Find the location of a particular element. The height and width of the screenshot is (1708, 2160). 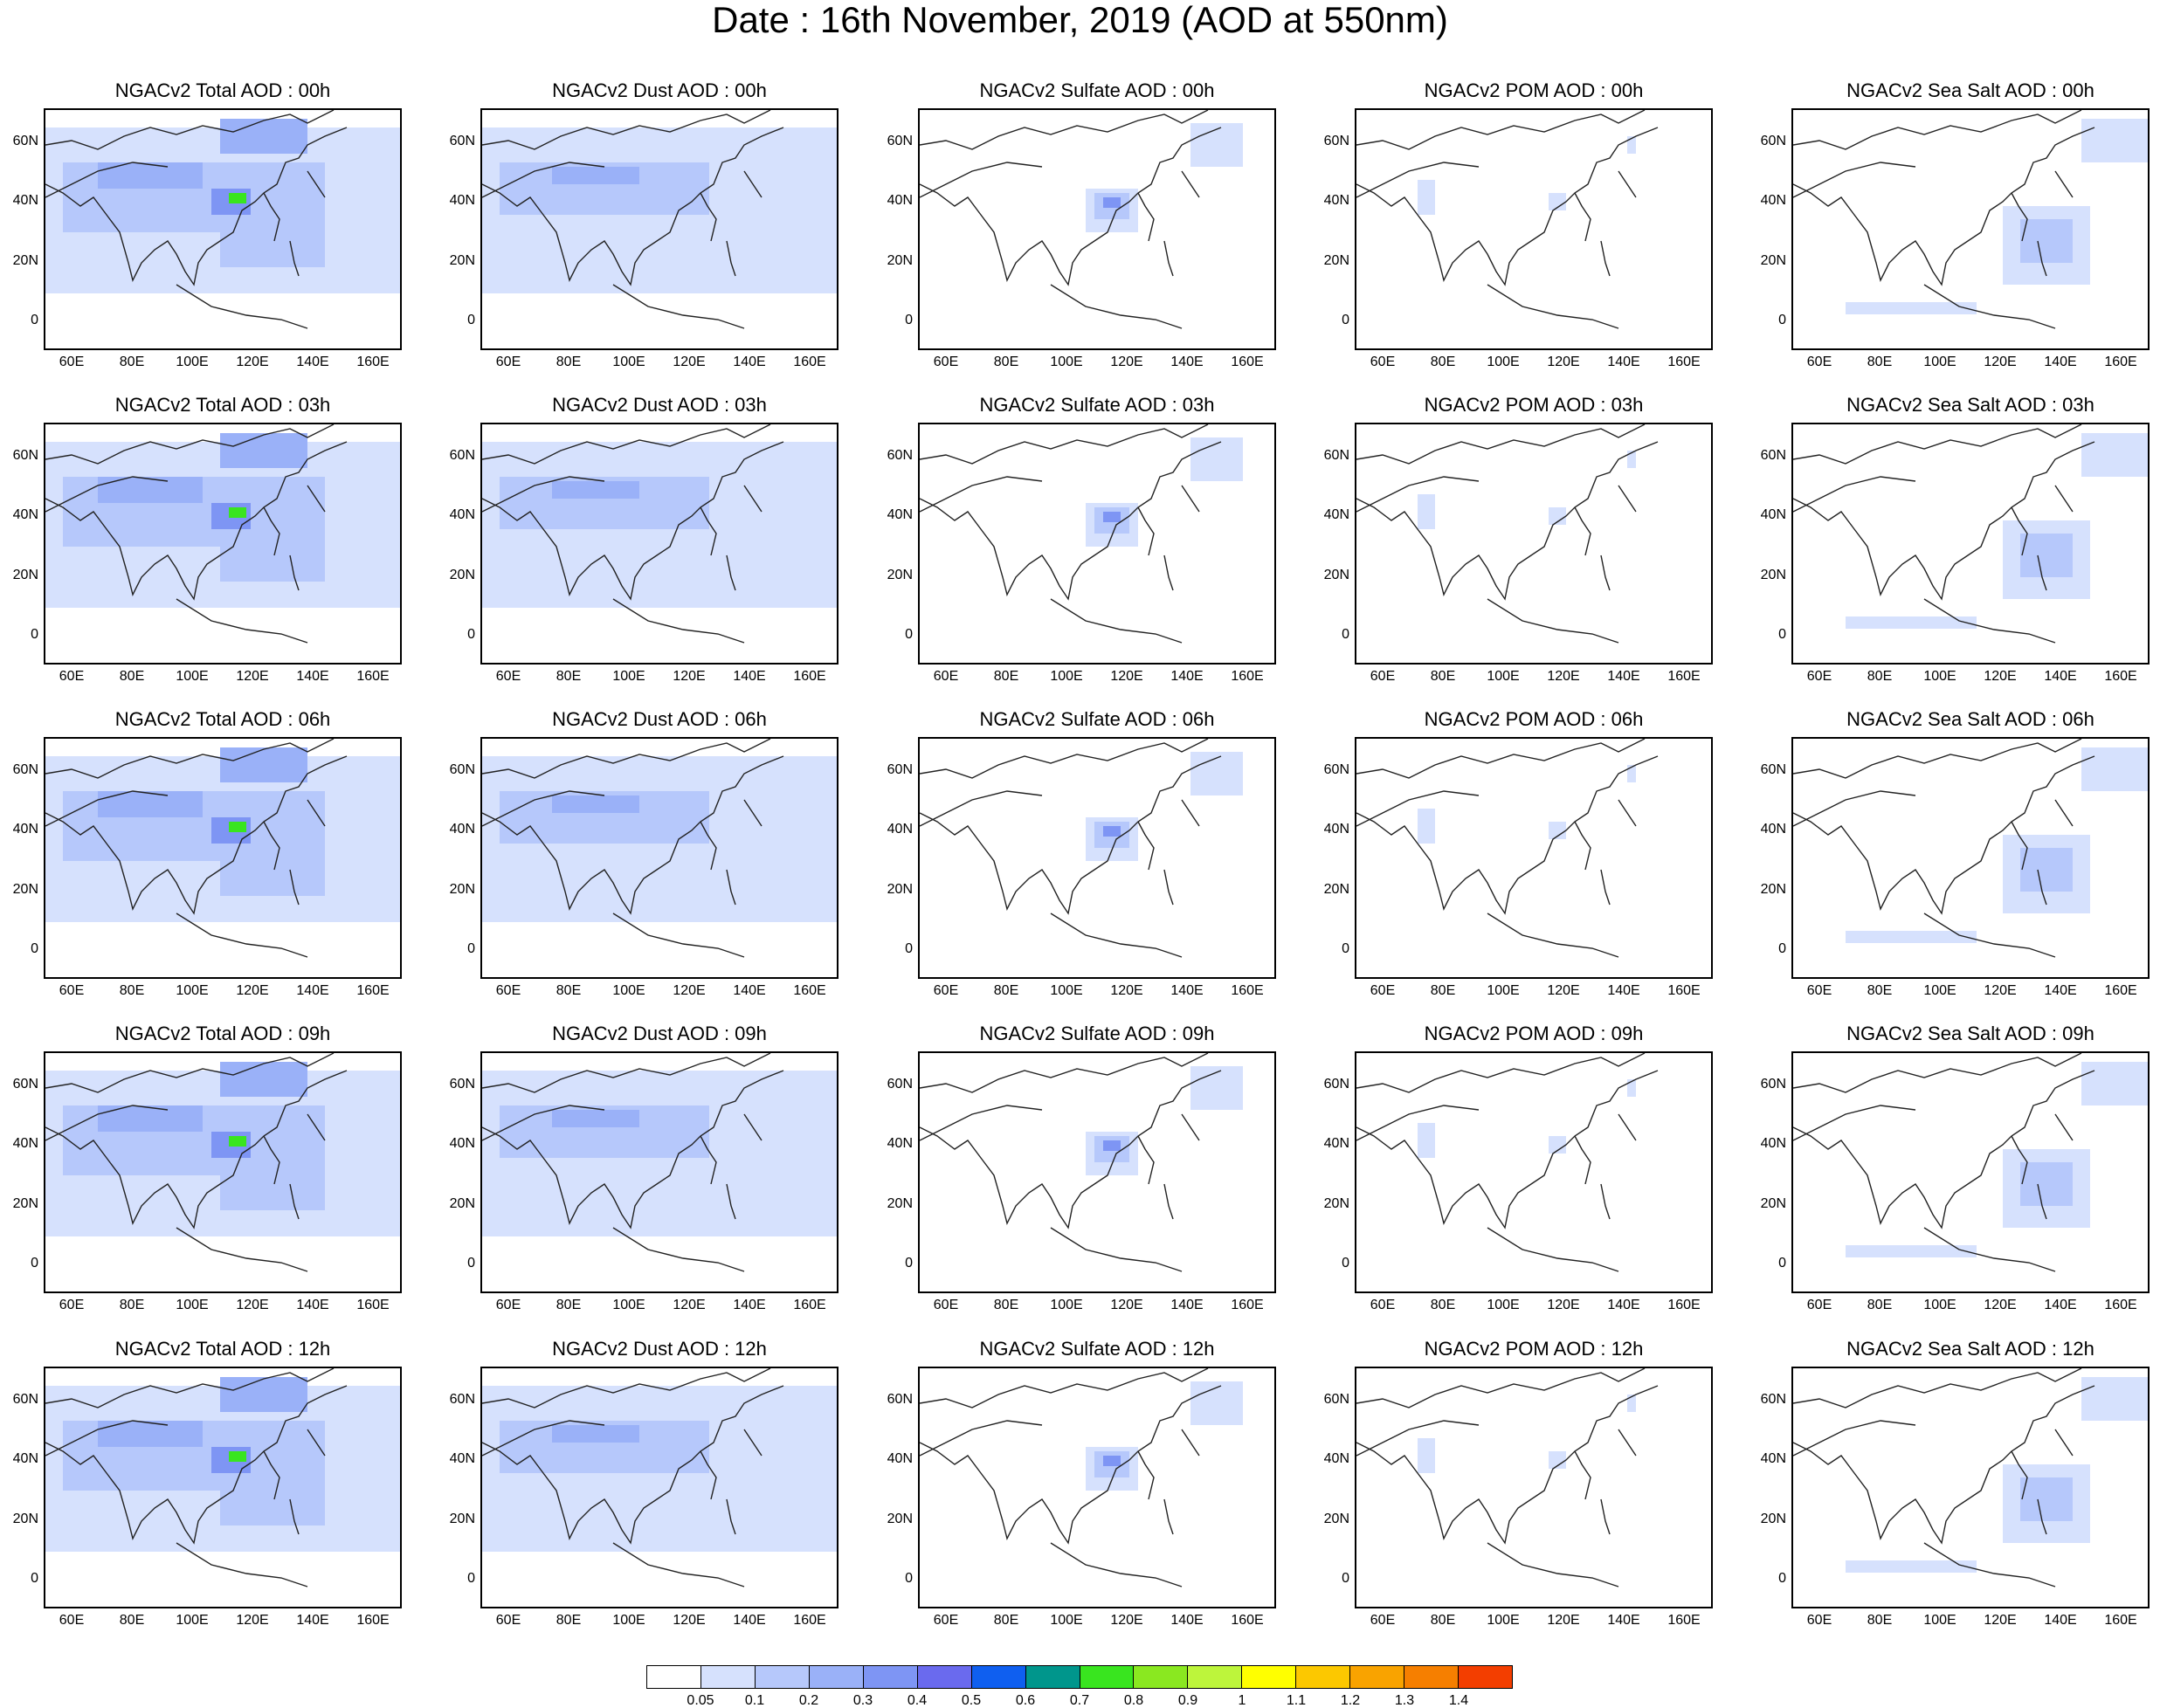

colorbar-box is located at coordinates (1107, 1677).